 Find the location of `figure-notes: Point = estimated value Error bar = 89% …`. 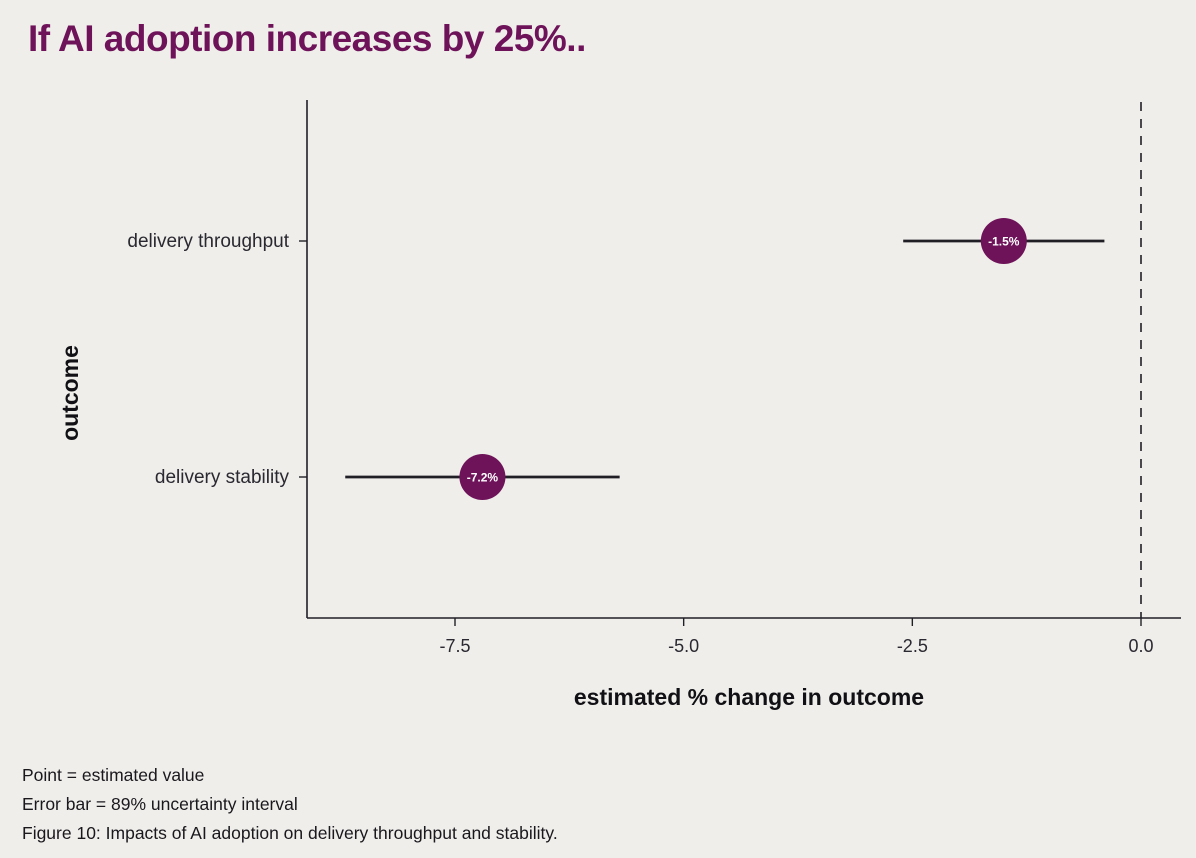

figure-notes: Point = estimated value Error bar = 89% … is located at coordinates (290, 804).